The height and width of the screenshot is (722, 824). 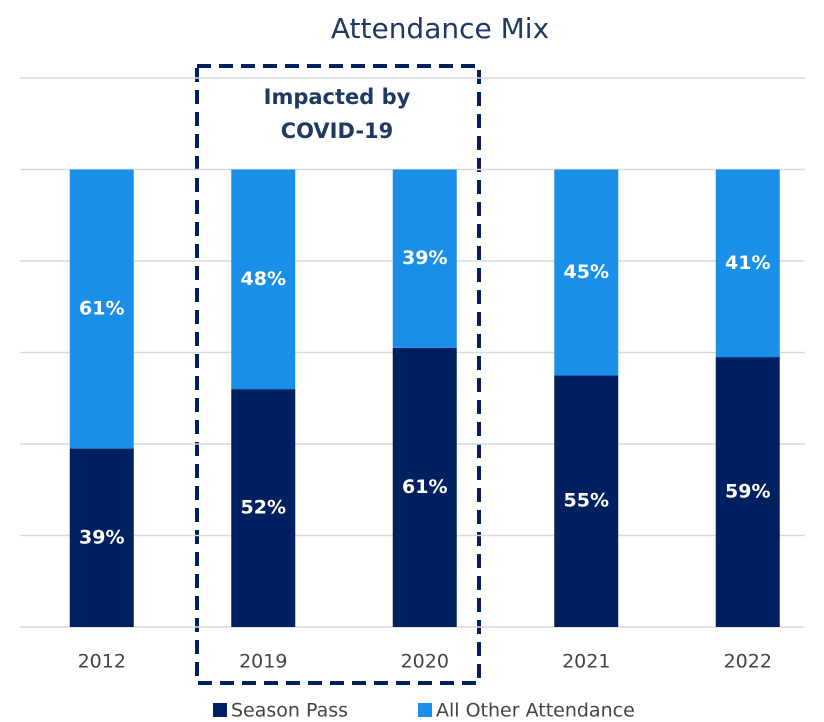 What do you see at coordinates (102, 662) in the screenshot?
I see `x-tick-label: 2012` at bounding box center [102, 662].